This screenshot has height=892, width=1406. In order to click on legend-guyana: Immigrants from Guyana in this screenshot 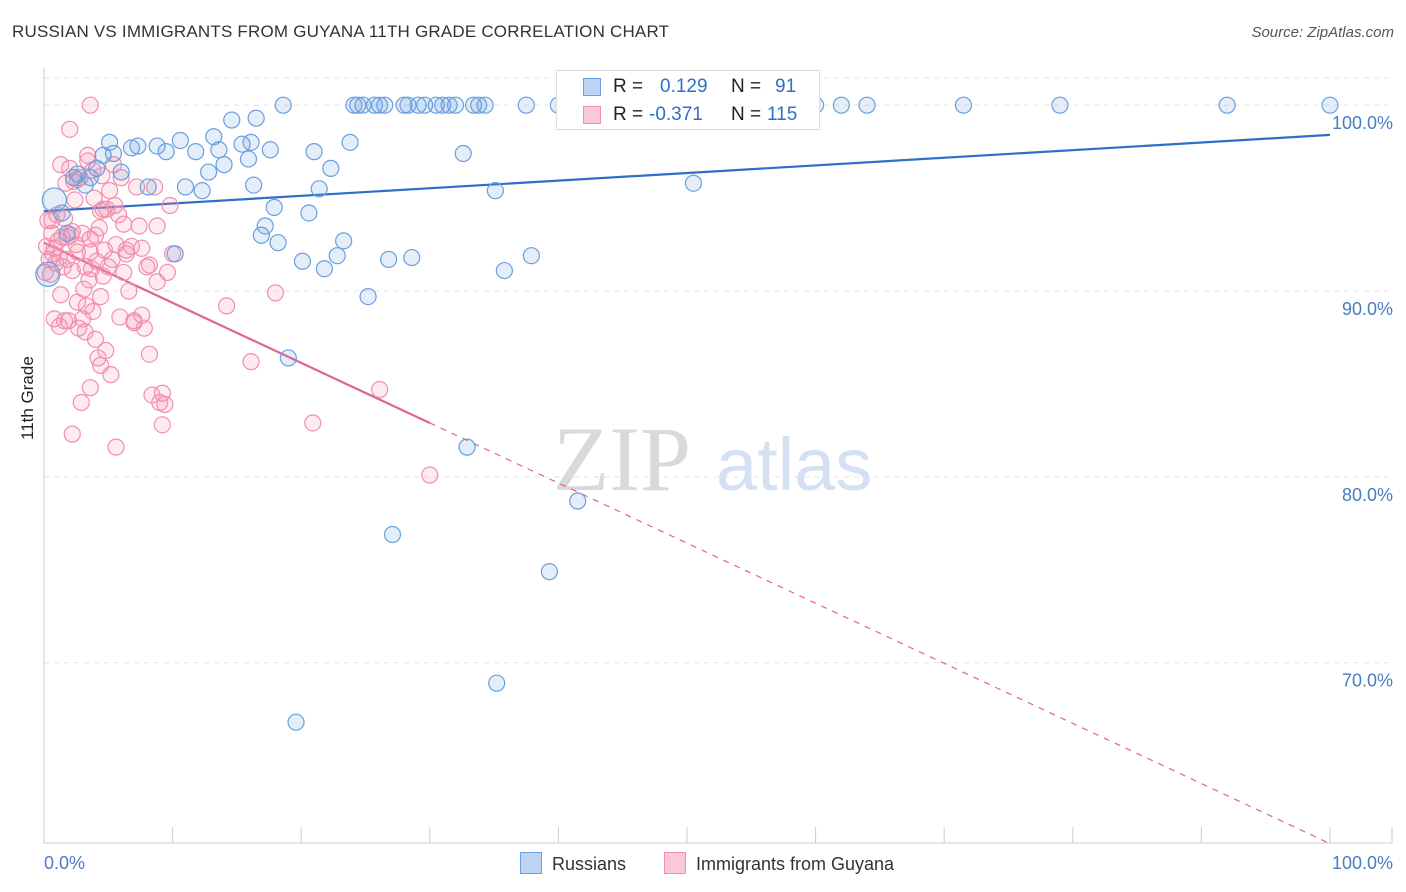, I will do `click(779, 863)`.